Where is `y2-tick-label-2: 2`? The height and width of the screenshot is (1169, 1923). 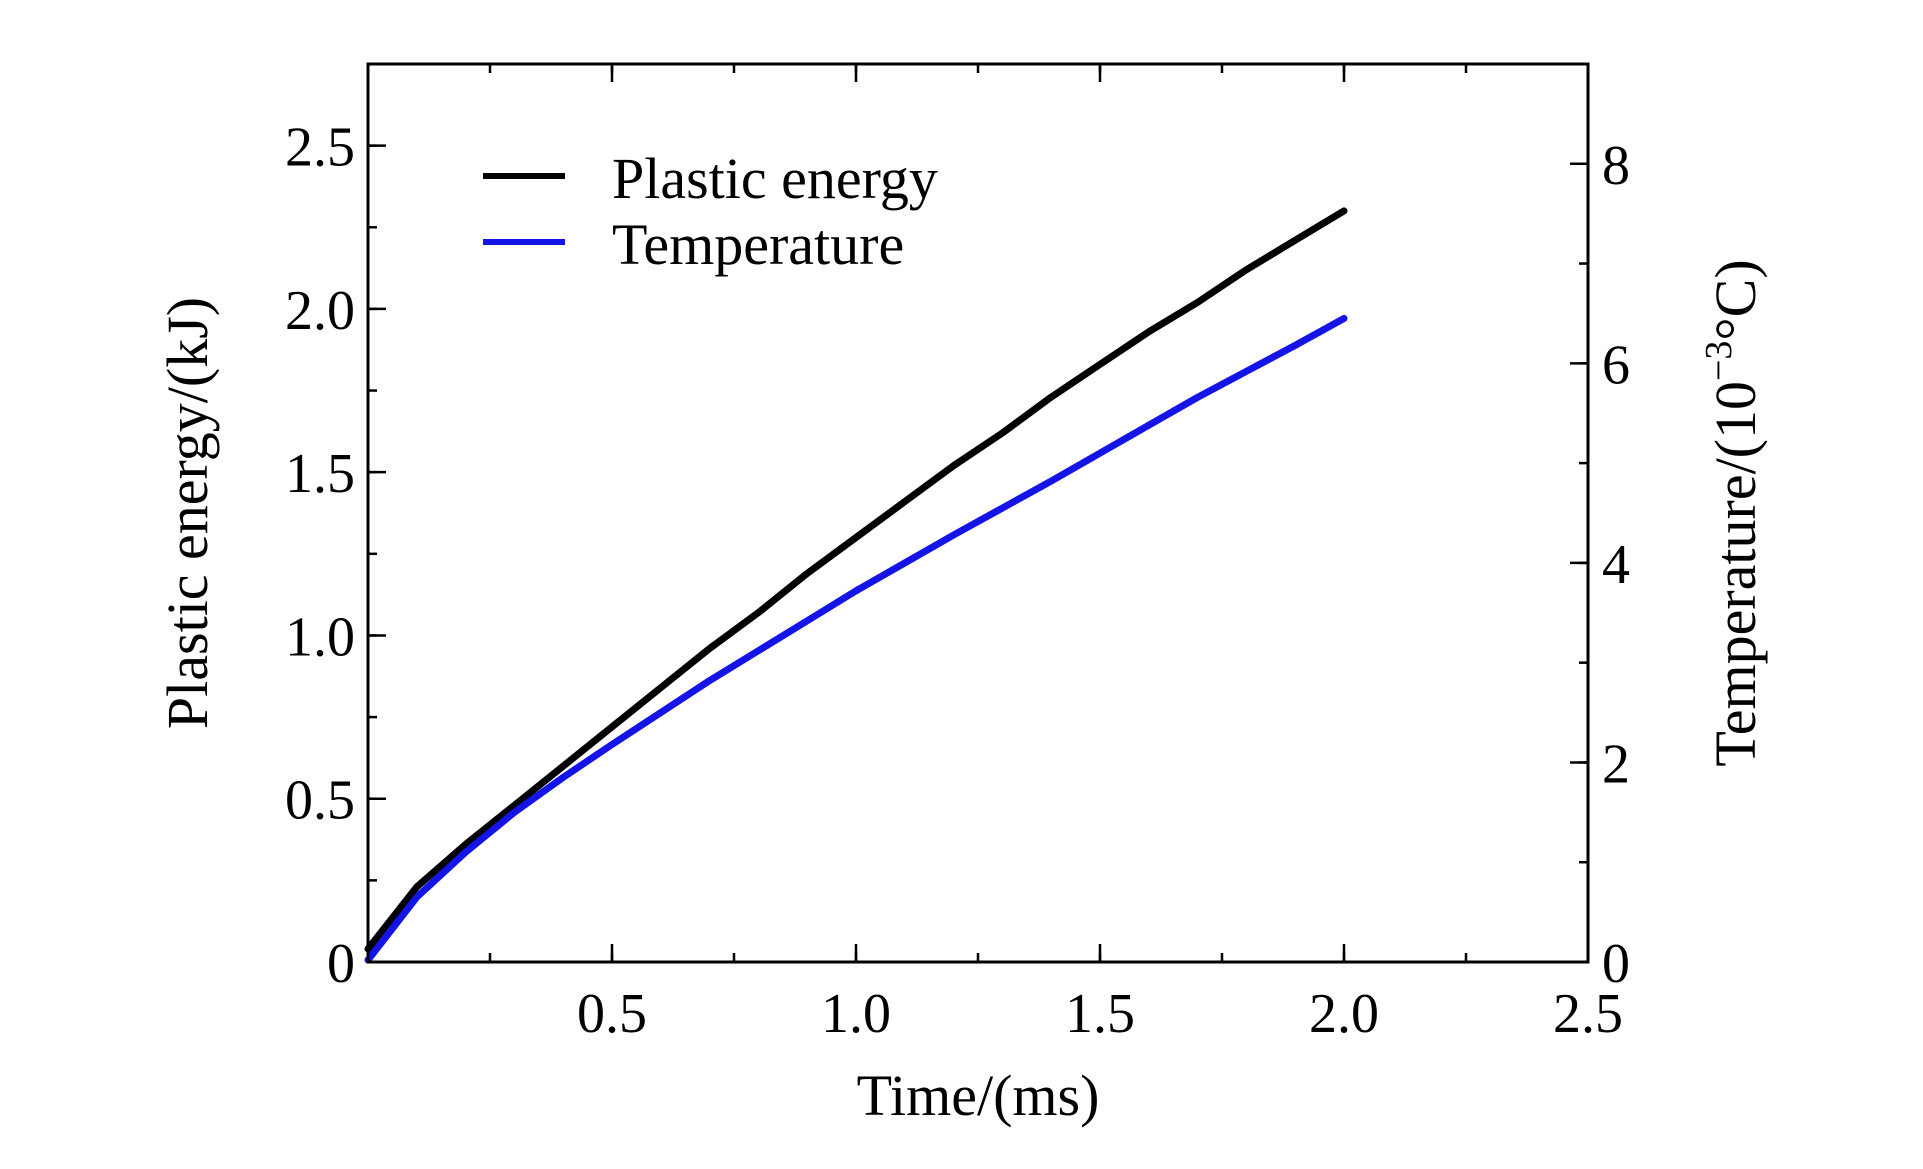 y2-tick-label-2: 2 is located at coordinates (1616, 764).